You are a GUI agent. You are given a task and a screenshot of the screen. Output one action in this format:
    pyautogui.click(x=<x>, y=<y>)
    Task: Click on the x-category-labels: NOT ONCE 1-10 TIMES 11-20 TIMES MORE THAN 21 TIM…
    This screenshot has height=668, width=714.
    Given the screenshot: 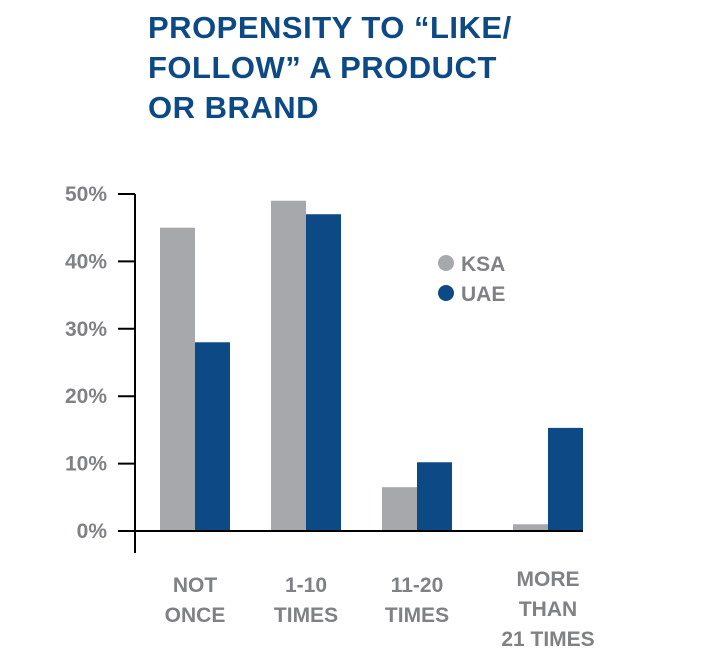 What is the action you would take?
    pyautogui.click(x=380, y=609)
    